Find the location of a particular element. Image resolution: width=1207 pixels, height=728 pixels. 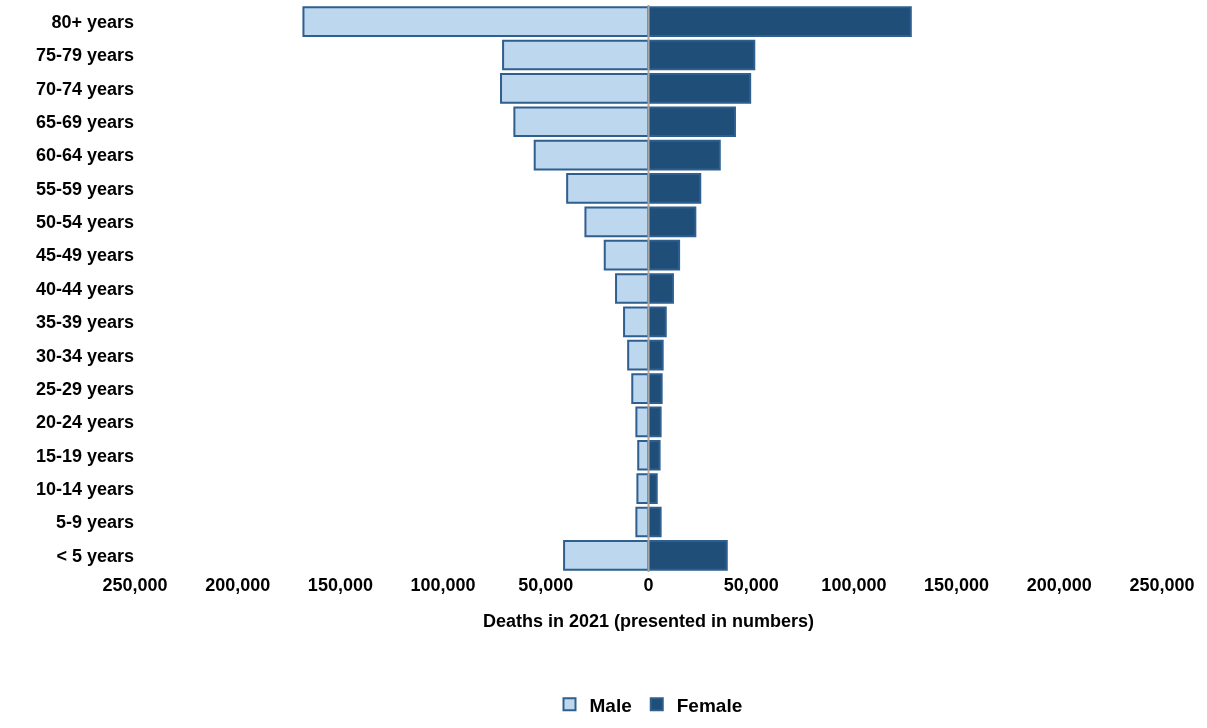

y-tick-label: 35-39 years is located at coordinates (84, 322).